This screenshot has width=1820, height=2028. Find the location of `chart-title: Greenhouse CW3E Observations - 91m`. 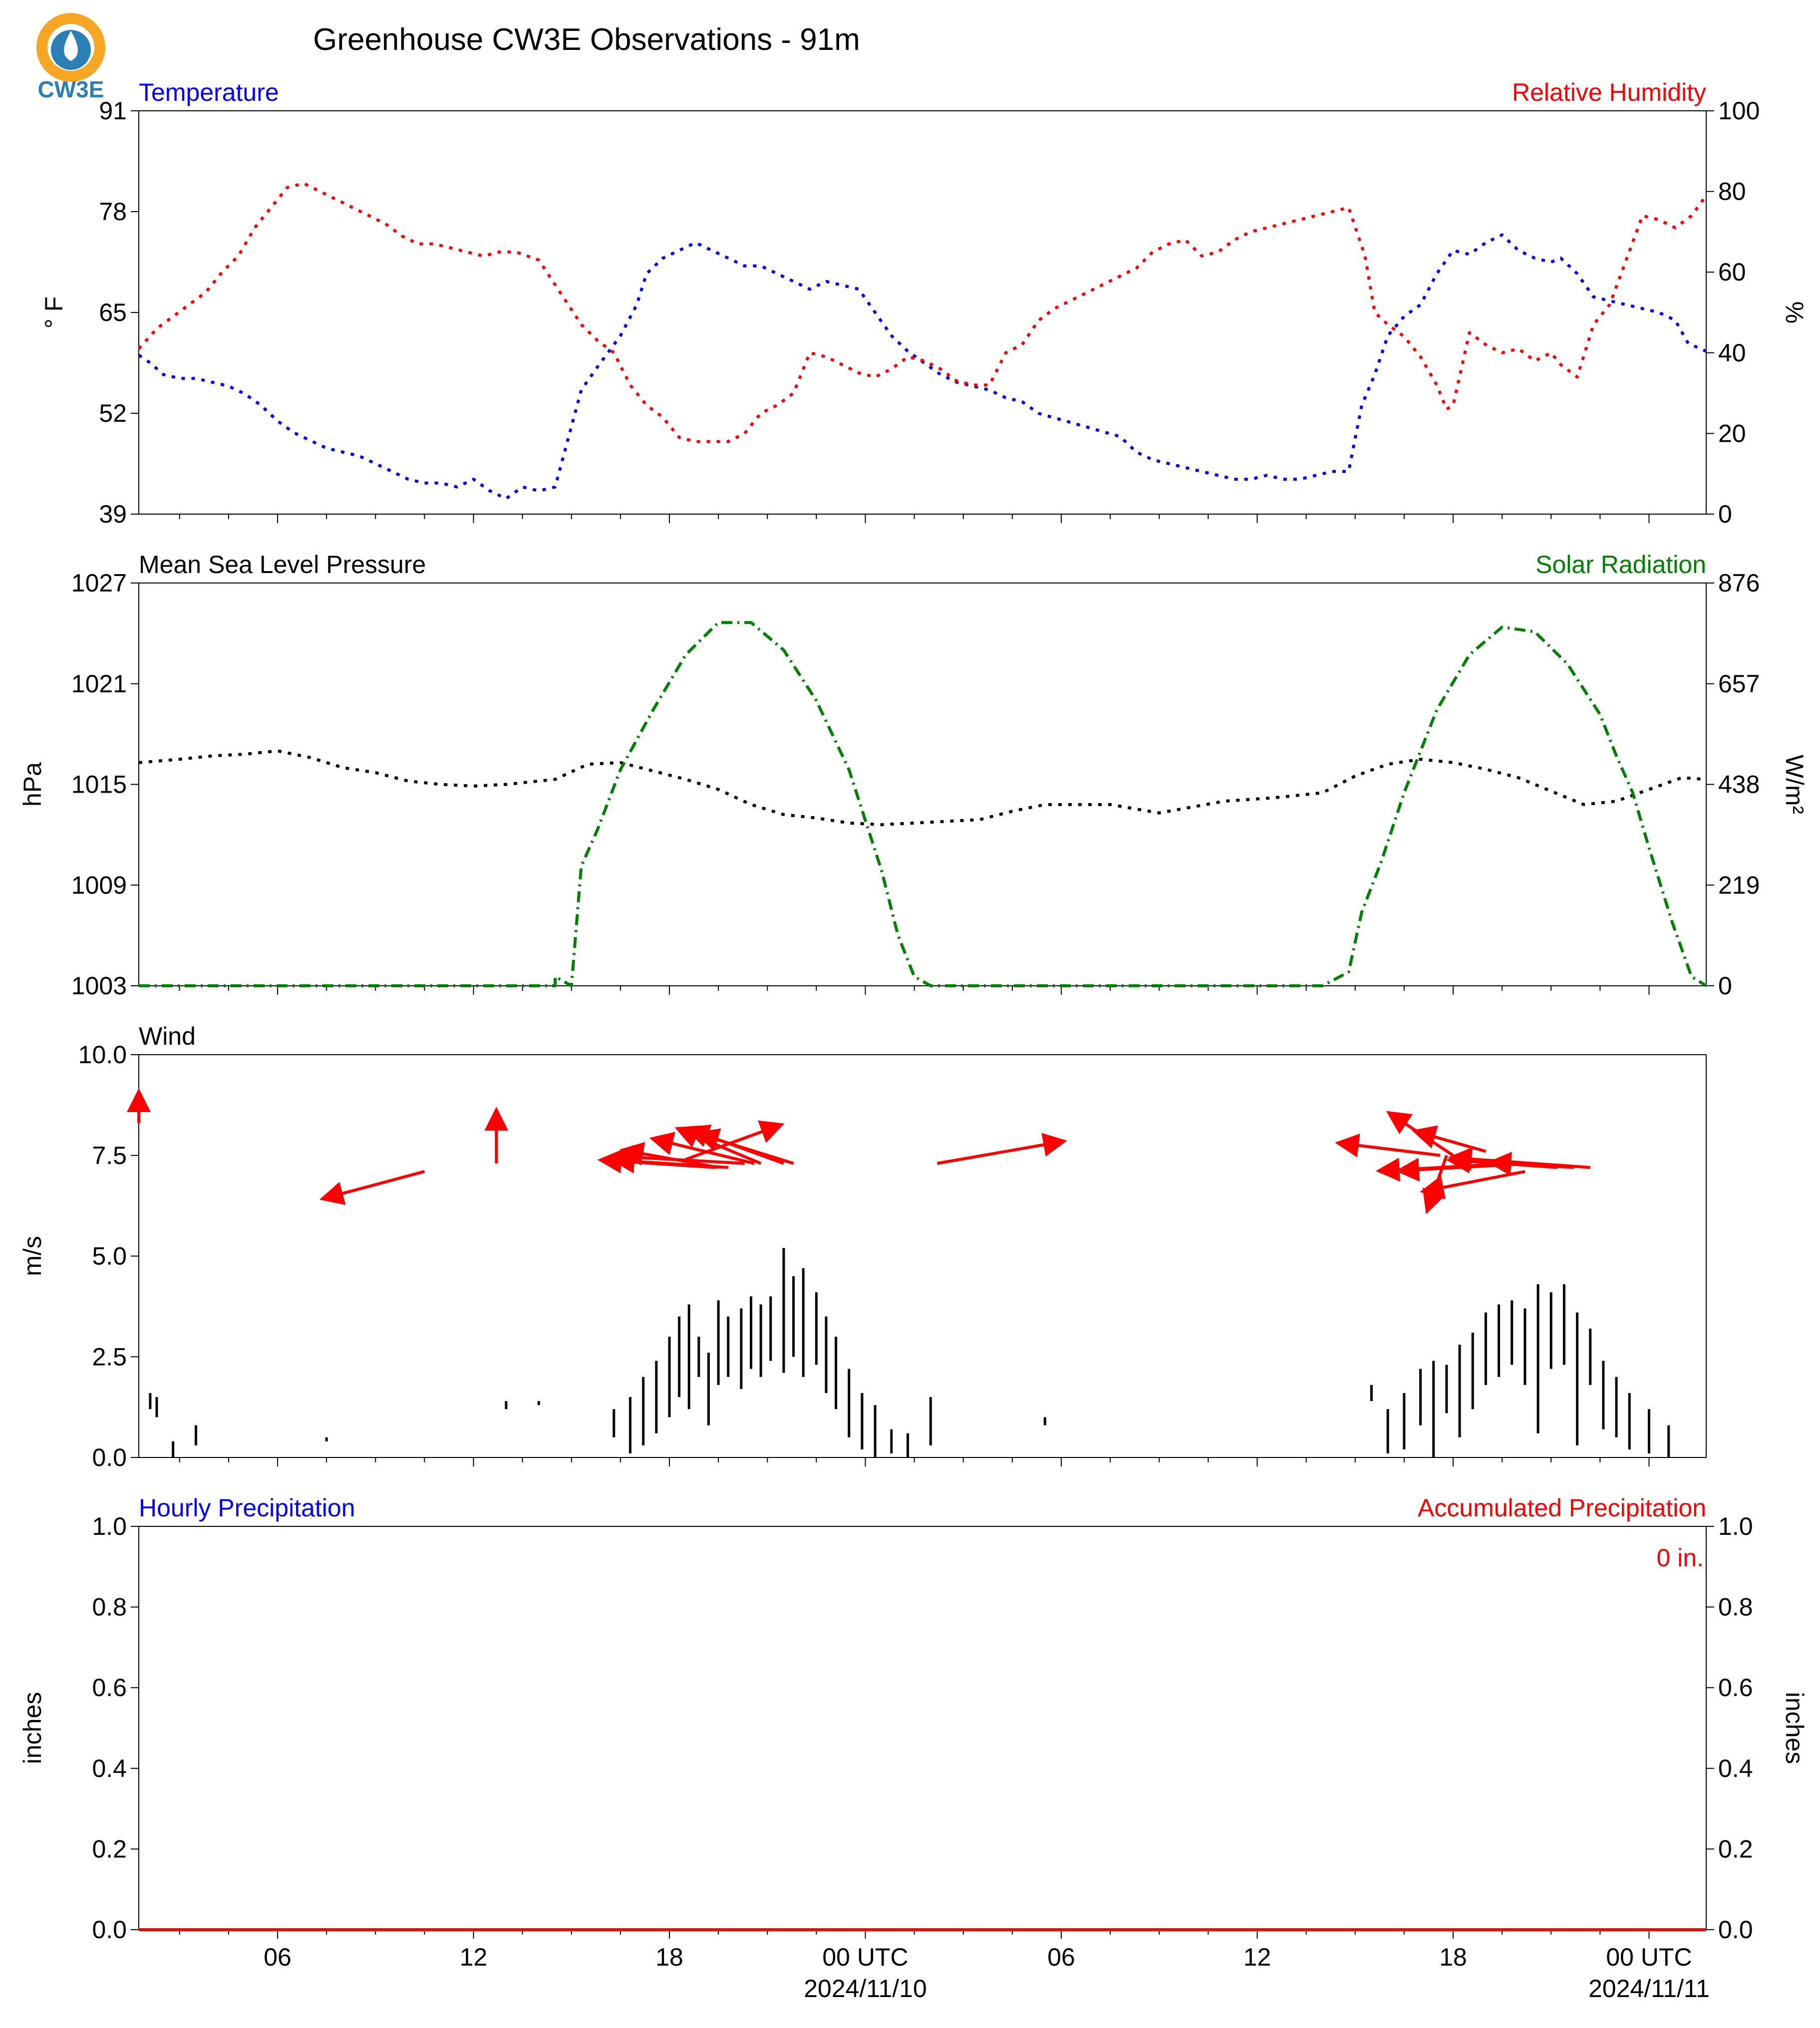

chart-title: Greenhouse CW3E Observations - 91m is located at coordinates (586, 39).